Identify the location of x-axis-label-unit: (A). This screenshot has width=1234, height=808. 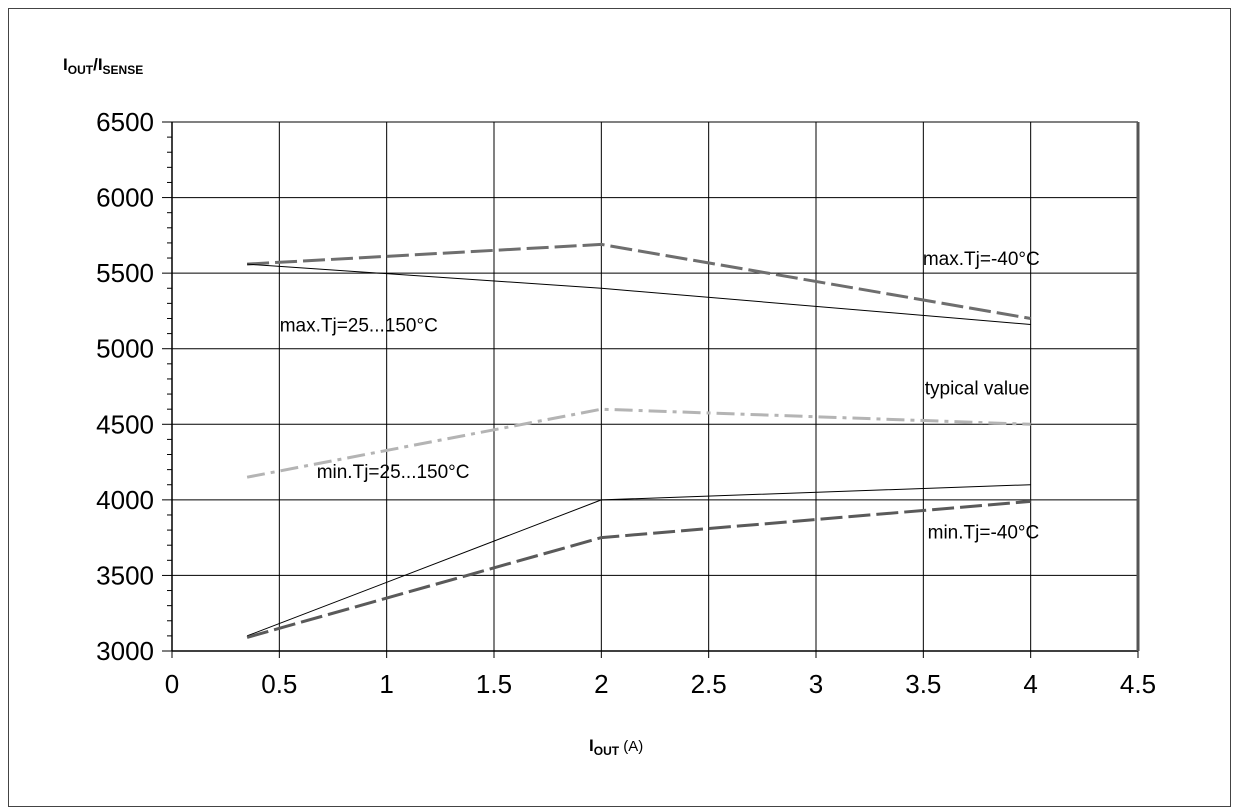
(631, 746).